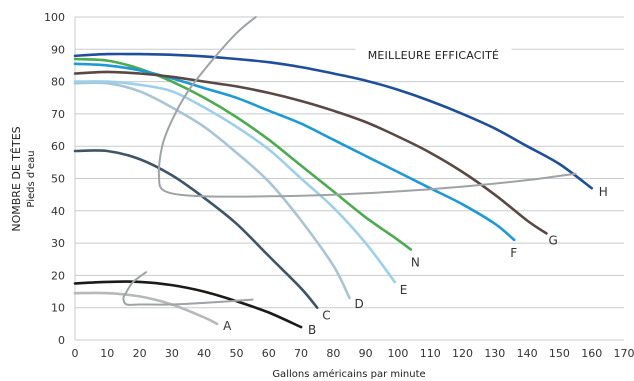 Image resolution: width=634 pixels, height=381 pixels. I want to click on best-efficiency-label: MEILLEURE EFFICACITÉ, so click(434, 55).